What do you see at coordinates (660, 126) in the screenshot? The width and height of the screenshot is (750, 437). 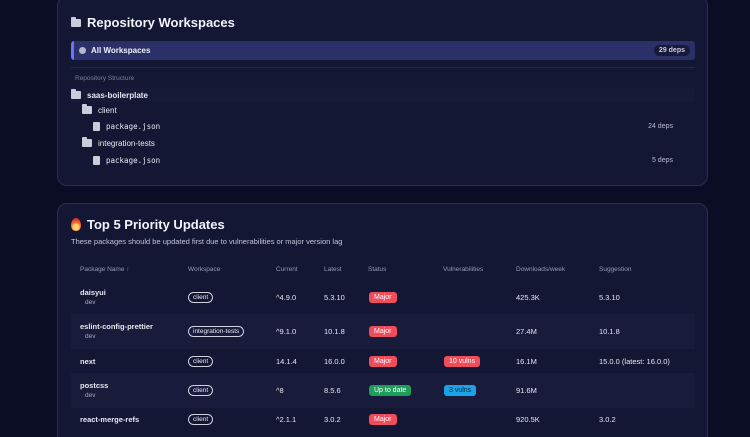 I see `deps-count: 24 deps` at bounding box center [660, 126].